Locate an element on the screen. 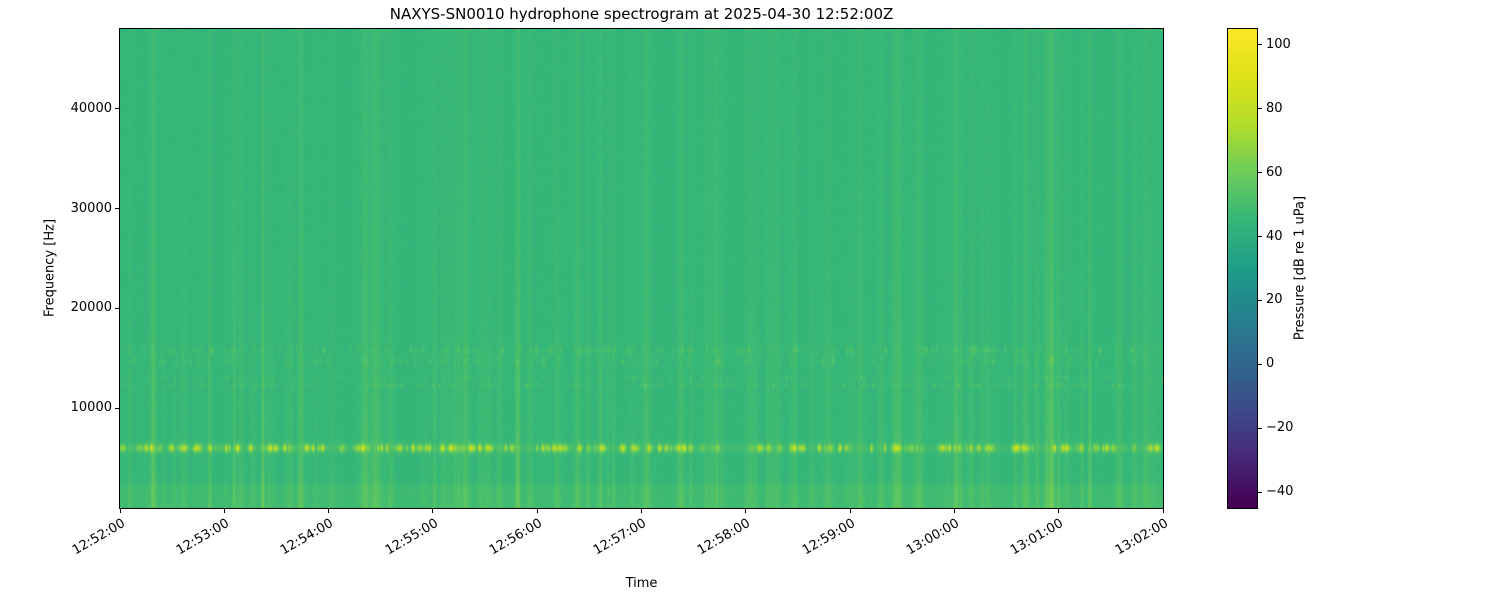 Image resolution: width=1500 pixels, height=600 pixels. x-tick-label: 13:00:00 is located at coordinates (932, 537).